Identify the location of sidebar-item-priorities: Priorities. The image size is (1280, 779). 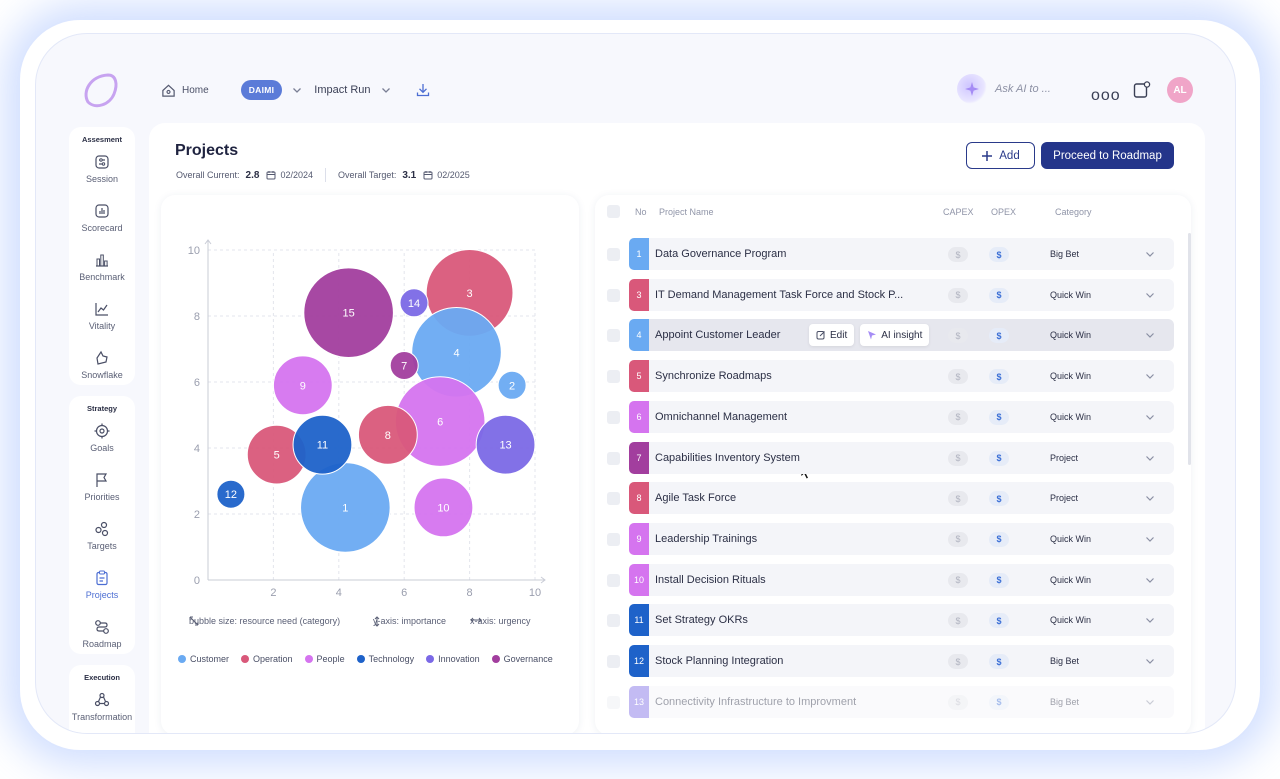
(102, 486).